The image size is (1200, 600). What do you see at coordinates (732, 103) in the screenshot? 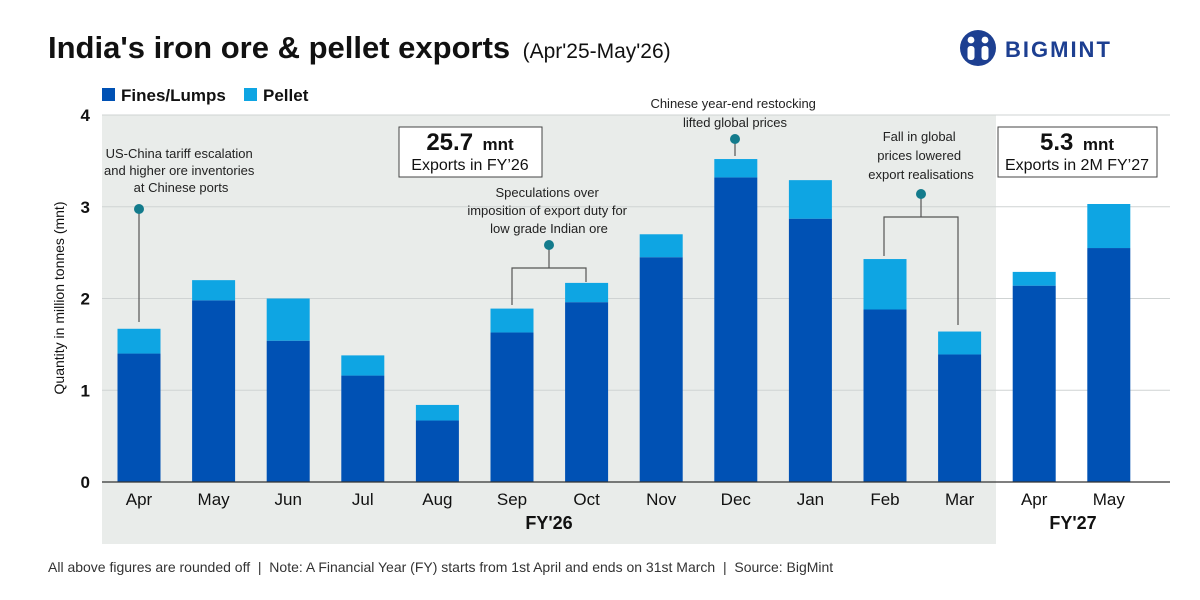
I see `annotation-line: Chinese year-end restocking` at bounding box center [732, 103].